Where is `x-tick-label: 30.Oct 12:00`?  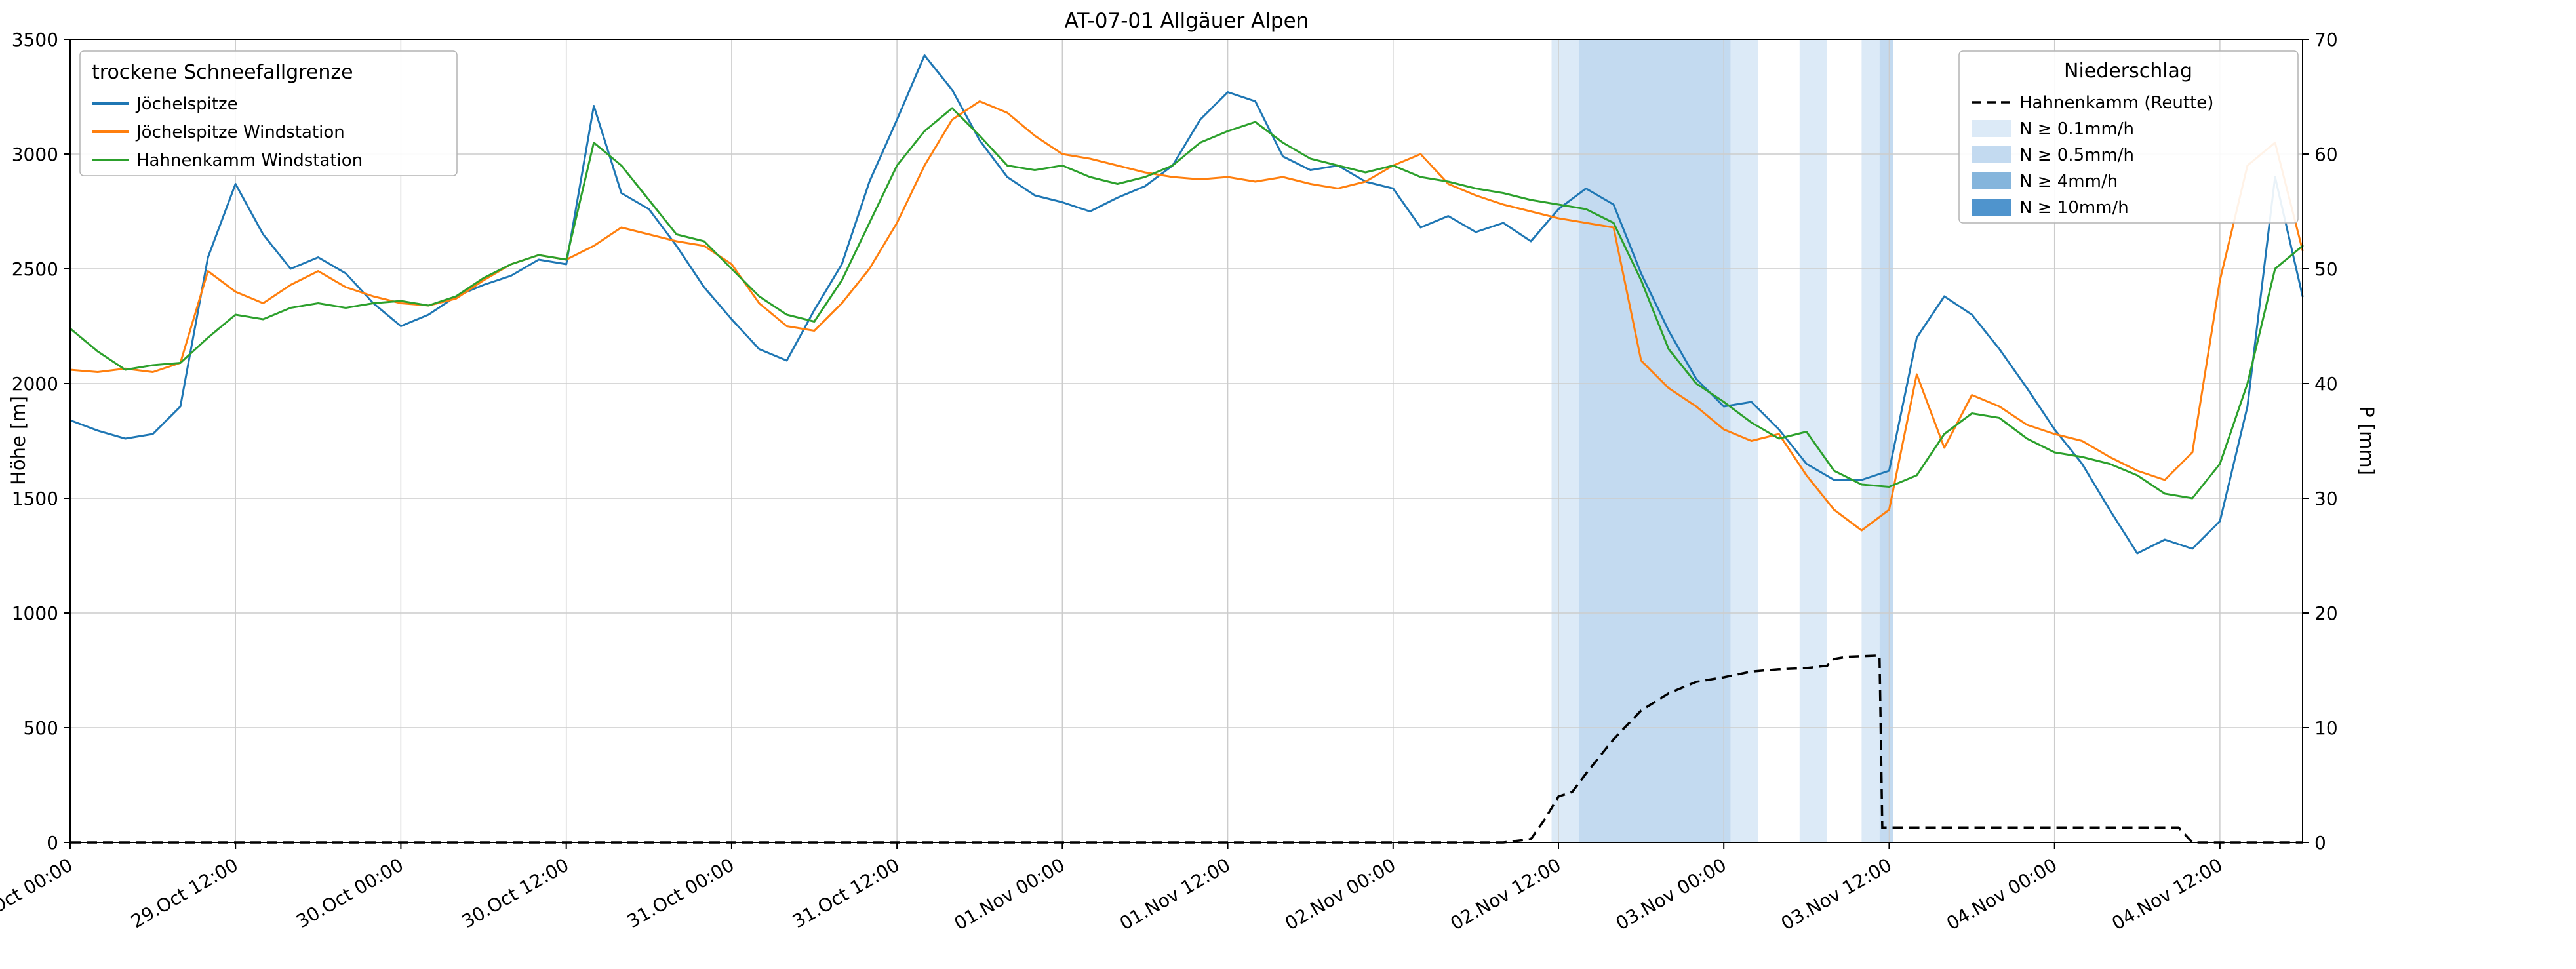
x-tick-label: 30.Oct 12:00 is located at coordinates (515, 893).